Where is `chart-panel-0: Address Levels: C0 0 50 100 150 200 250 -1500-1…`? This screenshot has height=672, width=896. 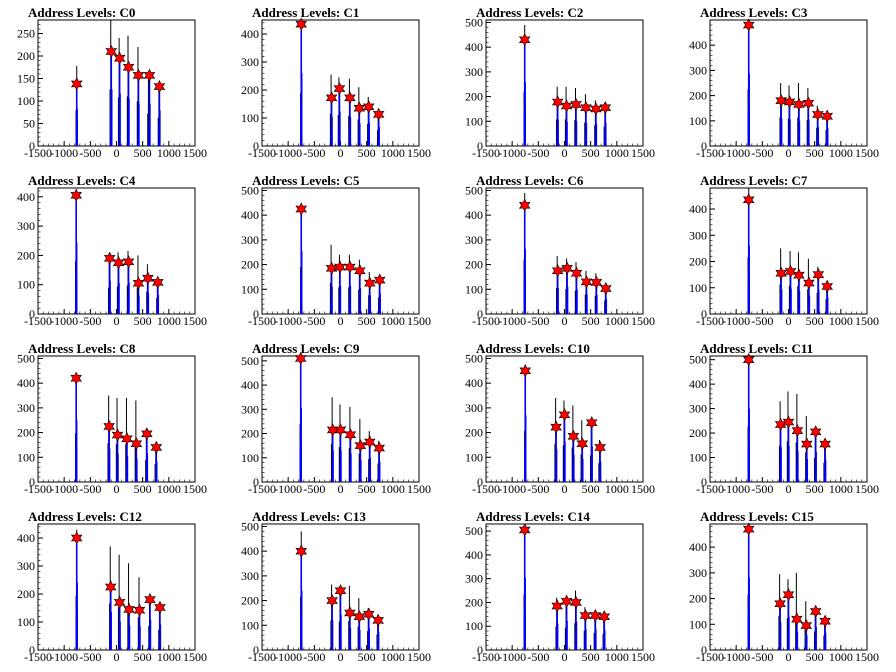 chart-panel-0: Address Levels: C0 0 50 100 150 200 250 -1500-1… is located at coordinates (112, 82).